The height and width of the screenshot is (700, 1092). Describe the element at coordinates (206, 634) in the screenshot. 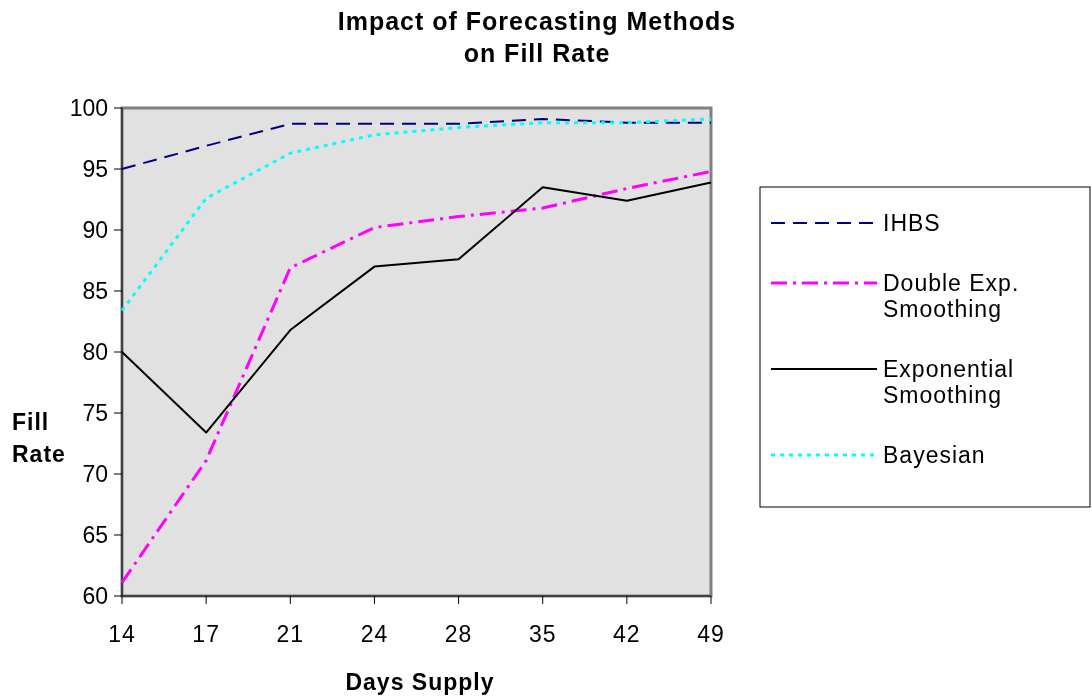

I see `x-tick-label: 17` at that location.